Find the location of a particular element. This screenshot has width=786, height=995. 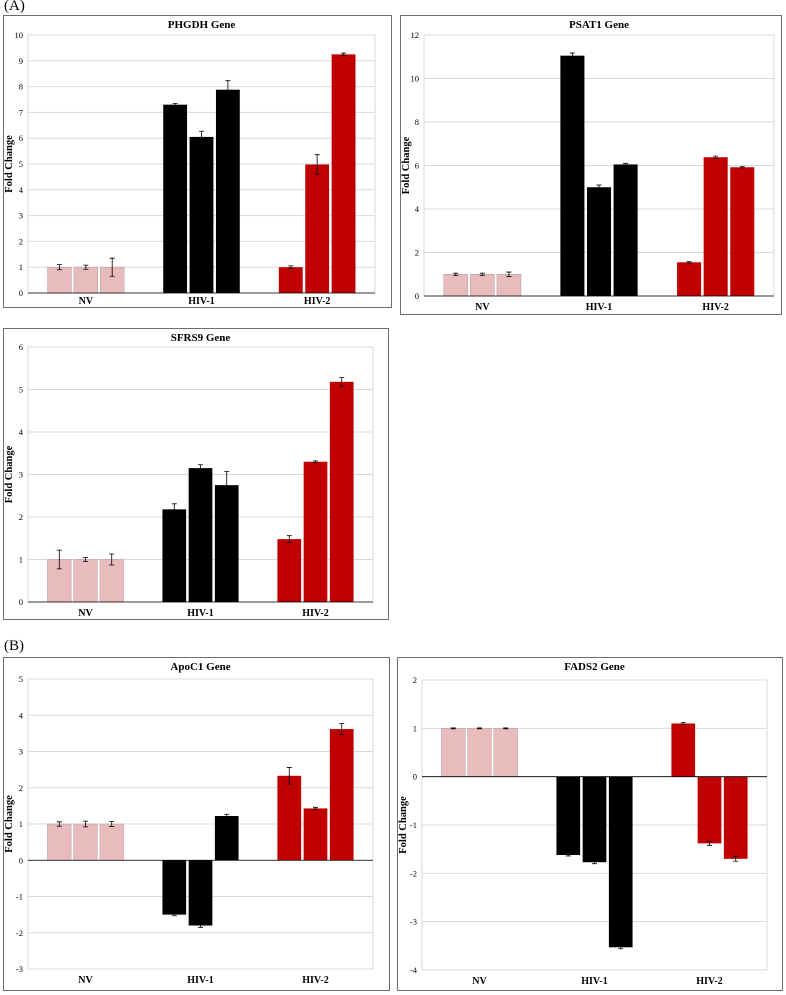

y-tick-label: 10 is located at coordinates (415, 79).